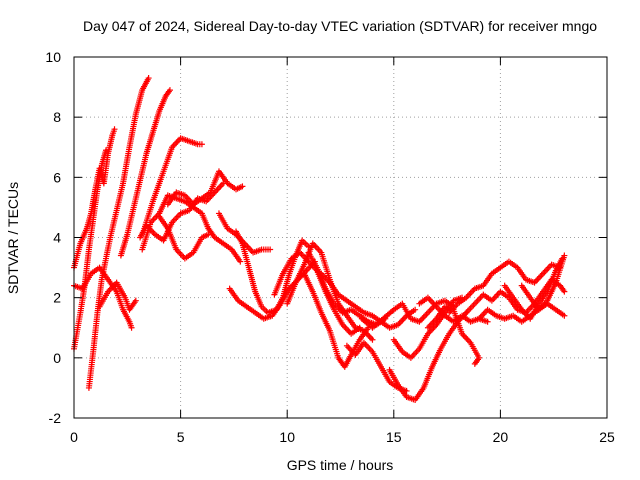  What do you see at coordinates (287, 437) in the screenshot?
I see `x-tick-label: 10` at bounding box center [287, 437].